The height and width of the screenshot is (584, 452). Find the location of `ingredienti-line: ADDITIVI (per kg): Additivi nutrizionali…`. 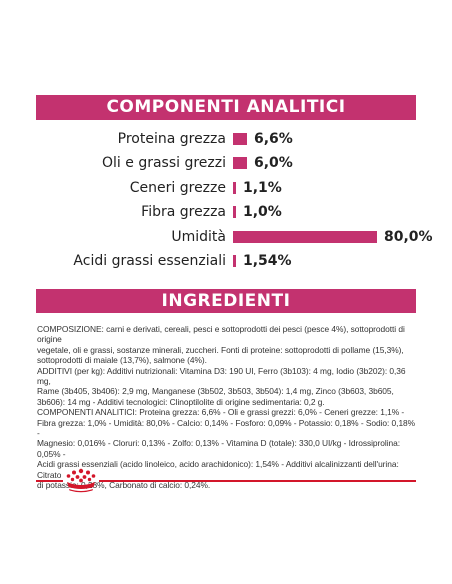

ingredienti-line: ADDITIVI (per kg): Additivi nutrizionali… is located at coordinates (221, 376).